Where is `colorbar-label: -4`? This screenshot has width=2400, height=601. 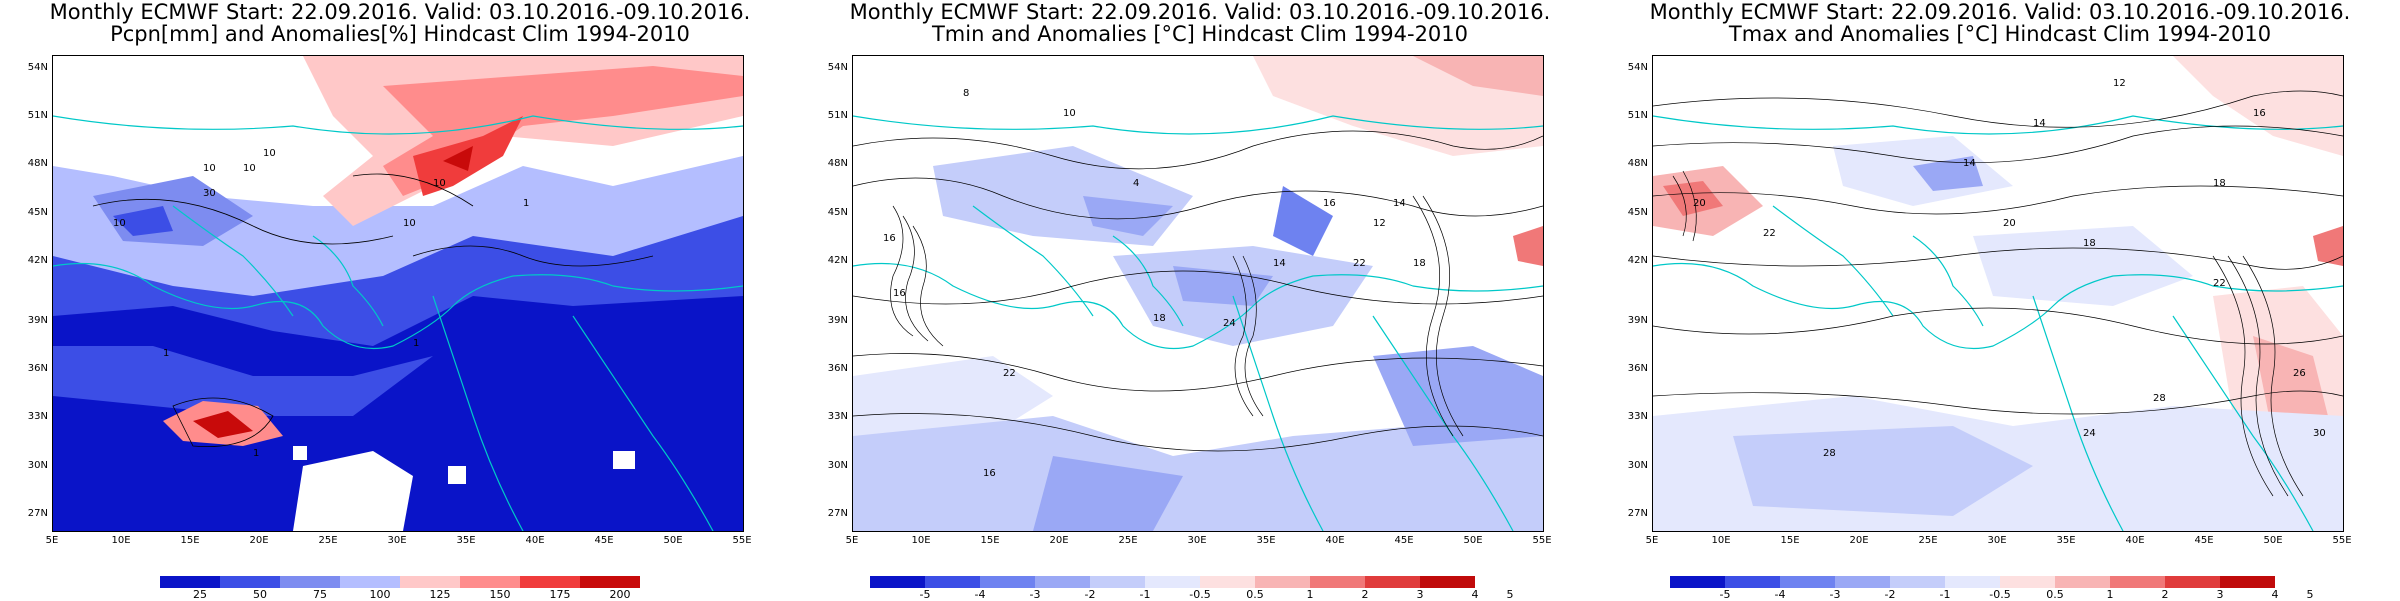 colorbar-label: -4 is located at coordinates (980, 594).